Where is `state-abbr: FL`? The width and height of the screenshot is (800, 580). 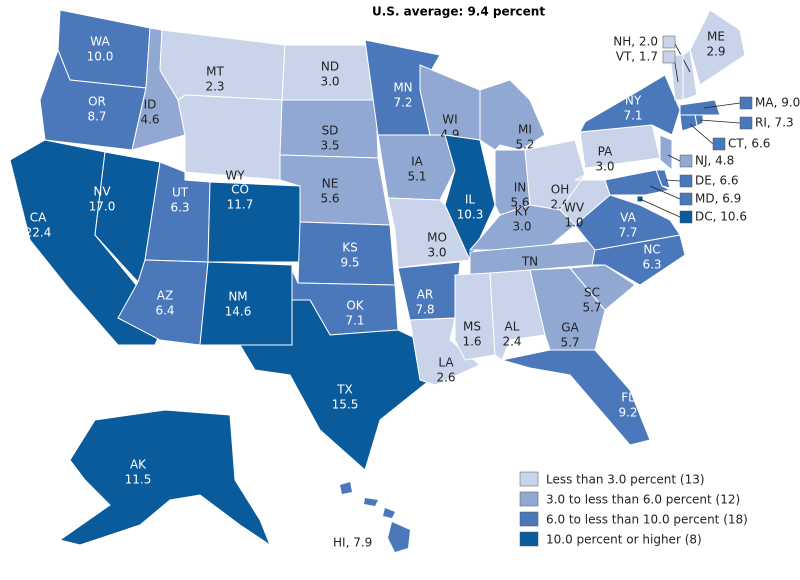
state-abbr: FL is located at coordinates (628, 398).